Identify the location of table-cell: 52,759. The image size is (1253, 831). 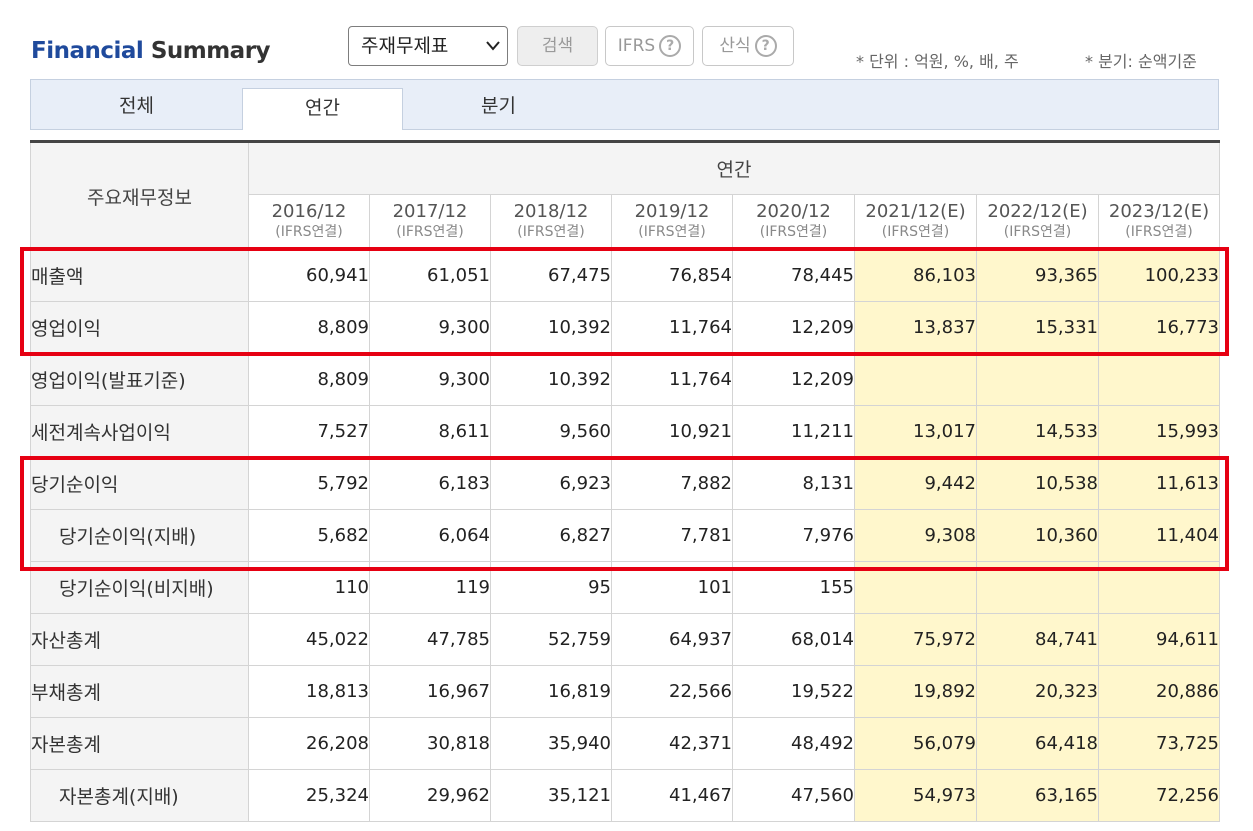
(551, 639).